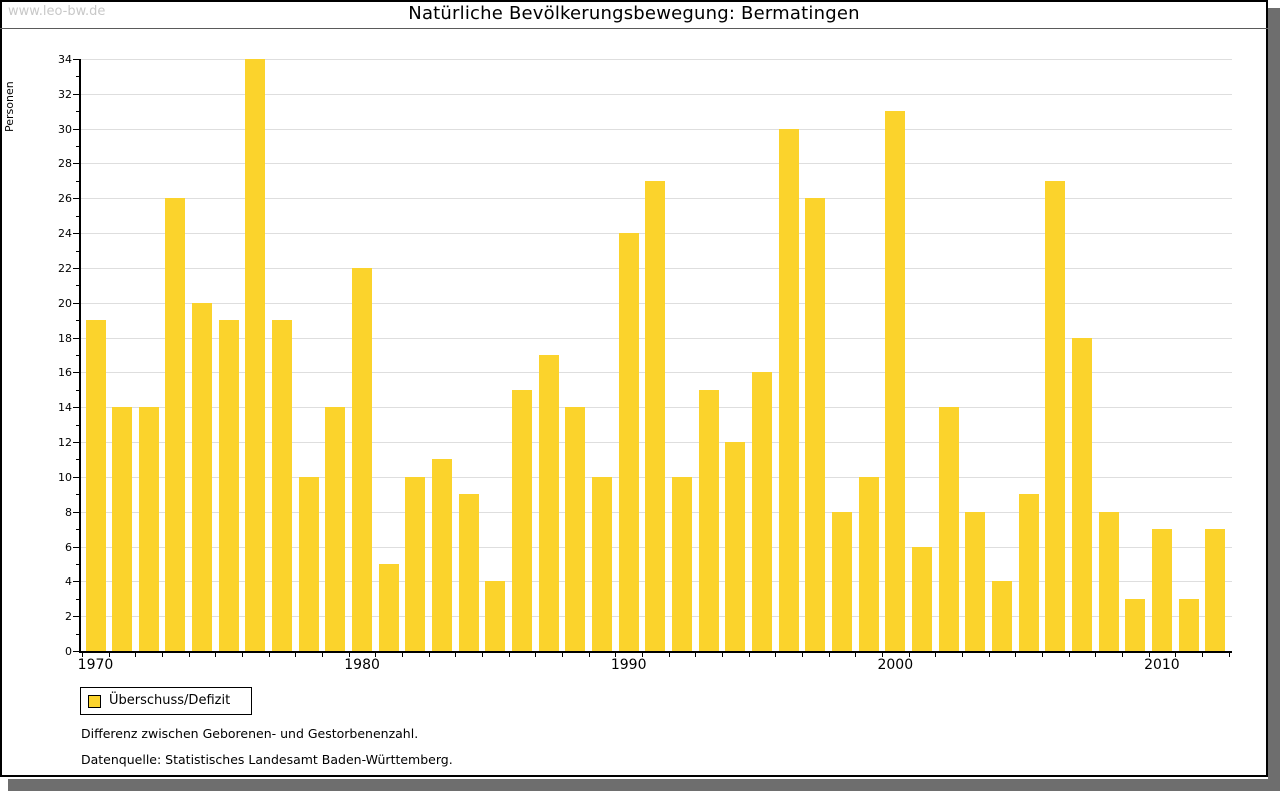 The image size is (1280, 791). I want to click on y-tick-label: 18, so click(65, 338).